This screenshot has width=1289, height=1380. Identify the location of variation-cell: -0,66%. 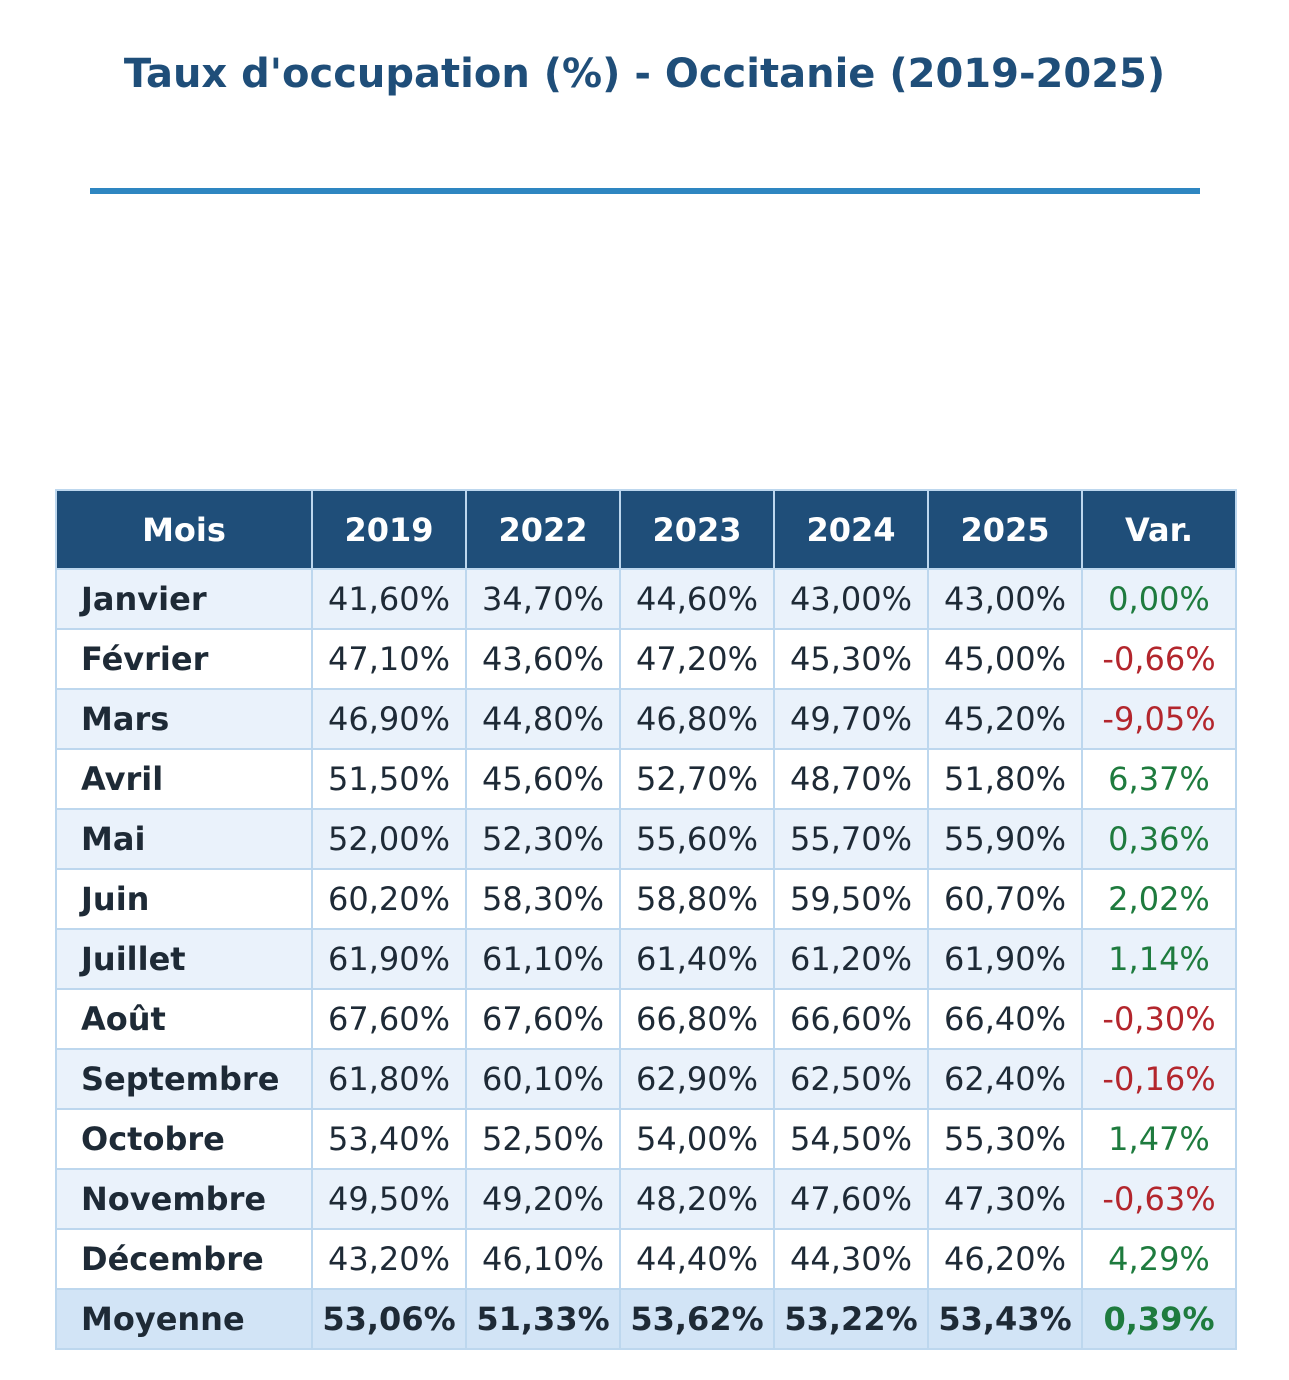
(1159, 659).